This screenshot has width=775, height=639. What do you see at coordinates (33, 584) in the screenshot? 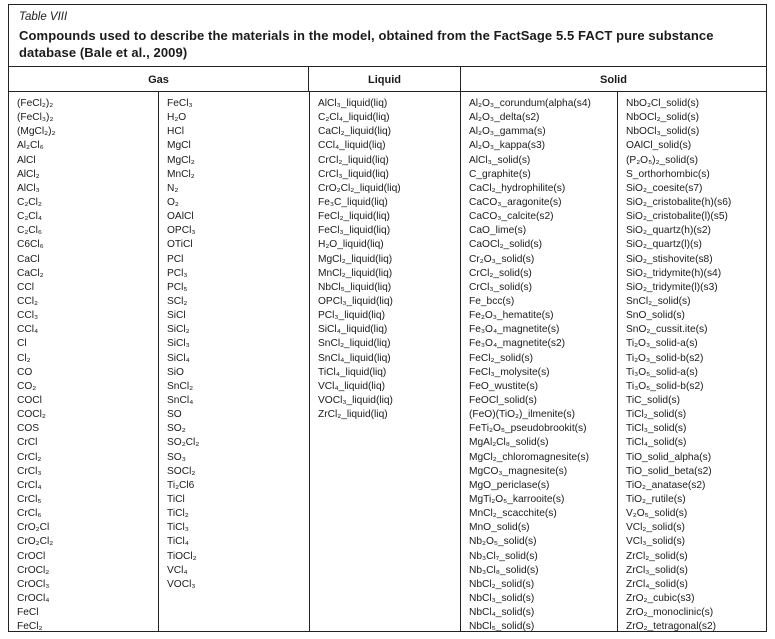
I see `compound-cell: CrOCl₃` at bounding box center [33, 584].